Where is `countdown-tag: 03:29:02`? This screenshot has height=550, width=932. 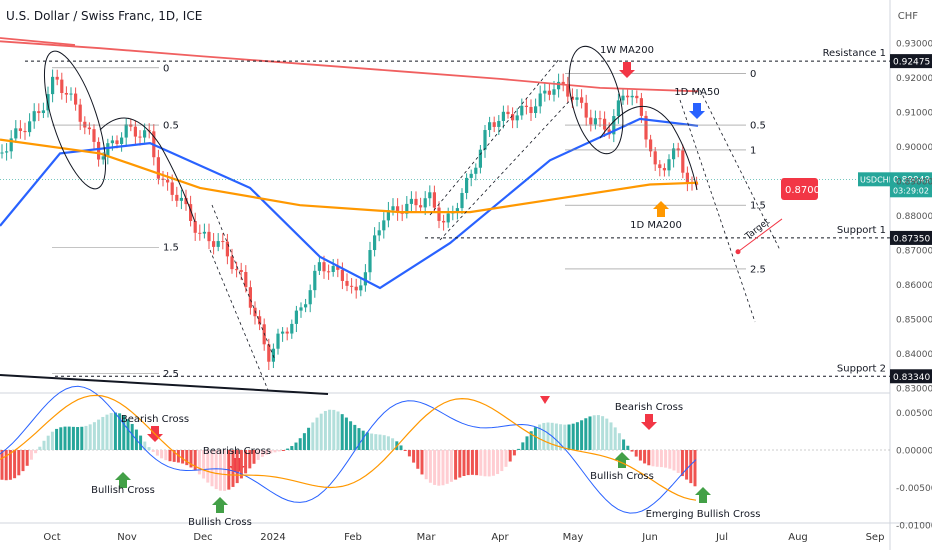 countdown-tag: 03:29:02 is located at coordinates (911, 190).